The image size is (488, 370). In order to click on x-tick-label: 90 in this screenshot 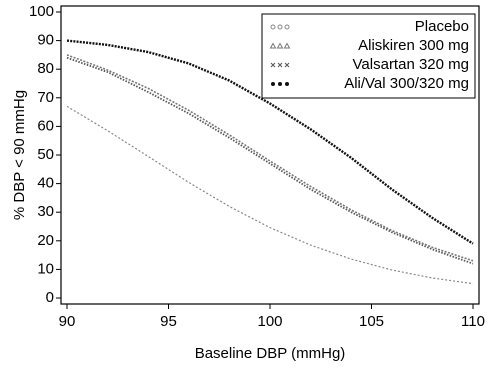, I will do `click(67, 321)`.